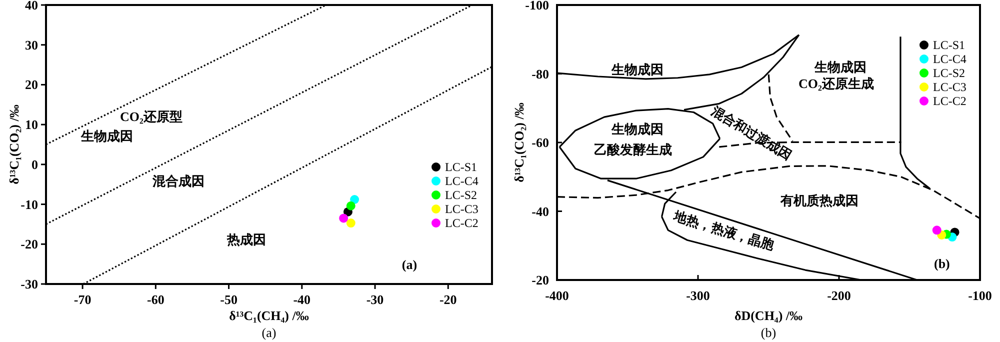 Image resolution: width=1000 pixels, height=342 pixels. I want to click on x-tick-label: -30, so click(375, 299).